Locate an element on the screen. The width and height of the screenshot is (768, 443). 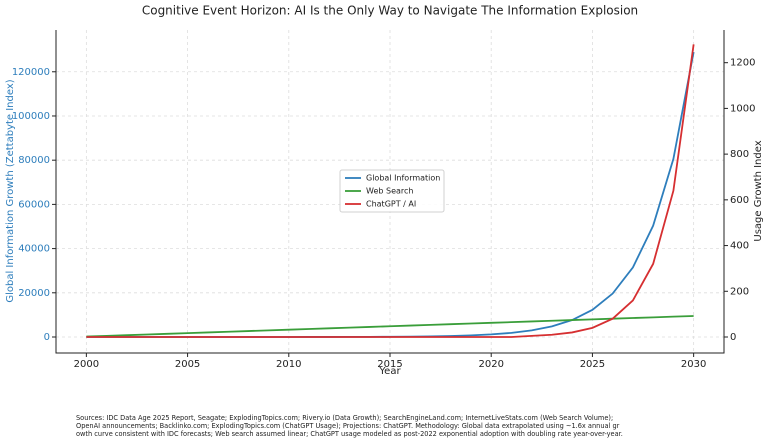
x-tick-label: 2025 is located at coordinates (592, 364).